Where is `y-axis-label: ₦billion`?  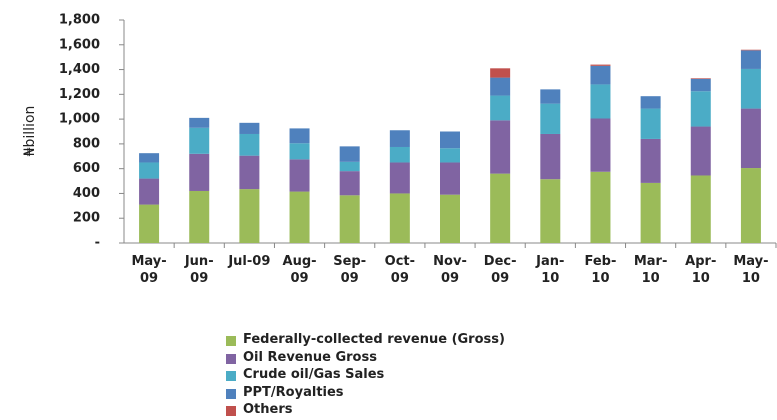
y-axis-label: ₦billion is located at coordinates (30, 131).